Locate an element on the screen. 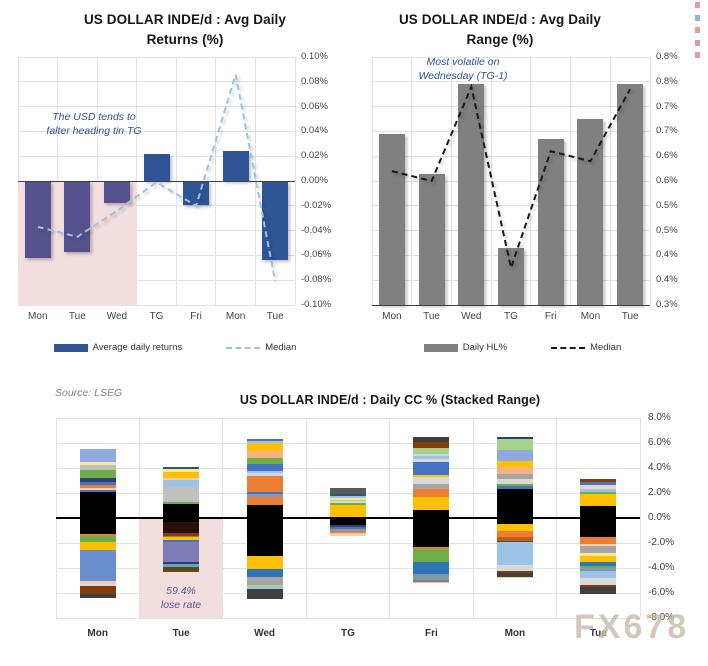 The width and height of the screenshot is (708, 666). y-axis-label: -0.02% is located at coordinates (316, 205).